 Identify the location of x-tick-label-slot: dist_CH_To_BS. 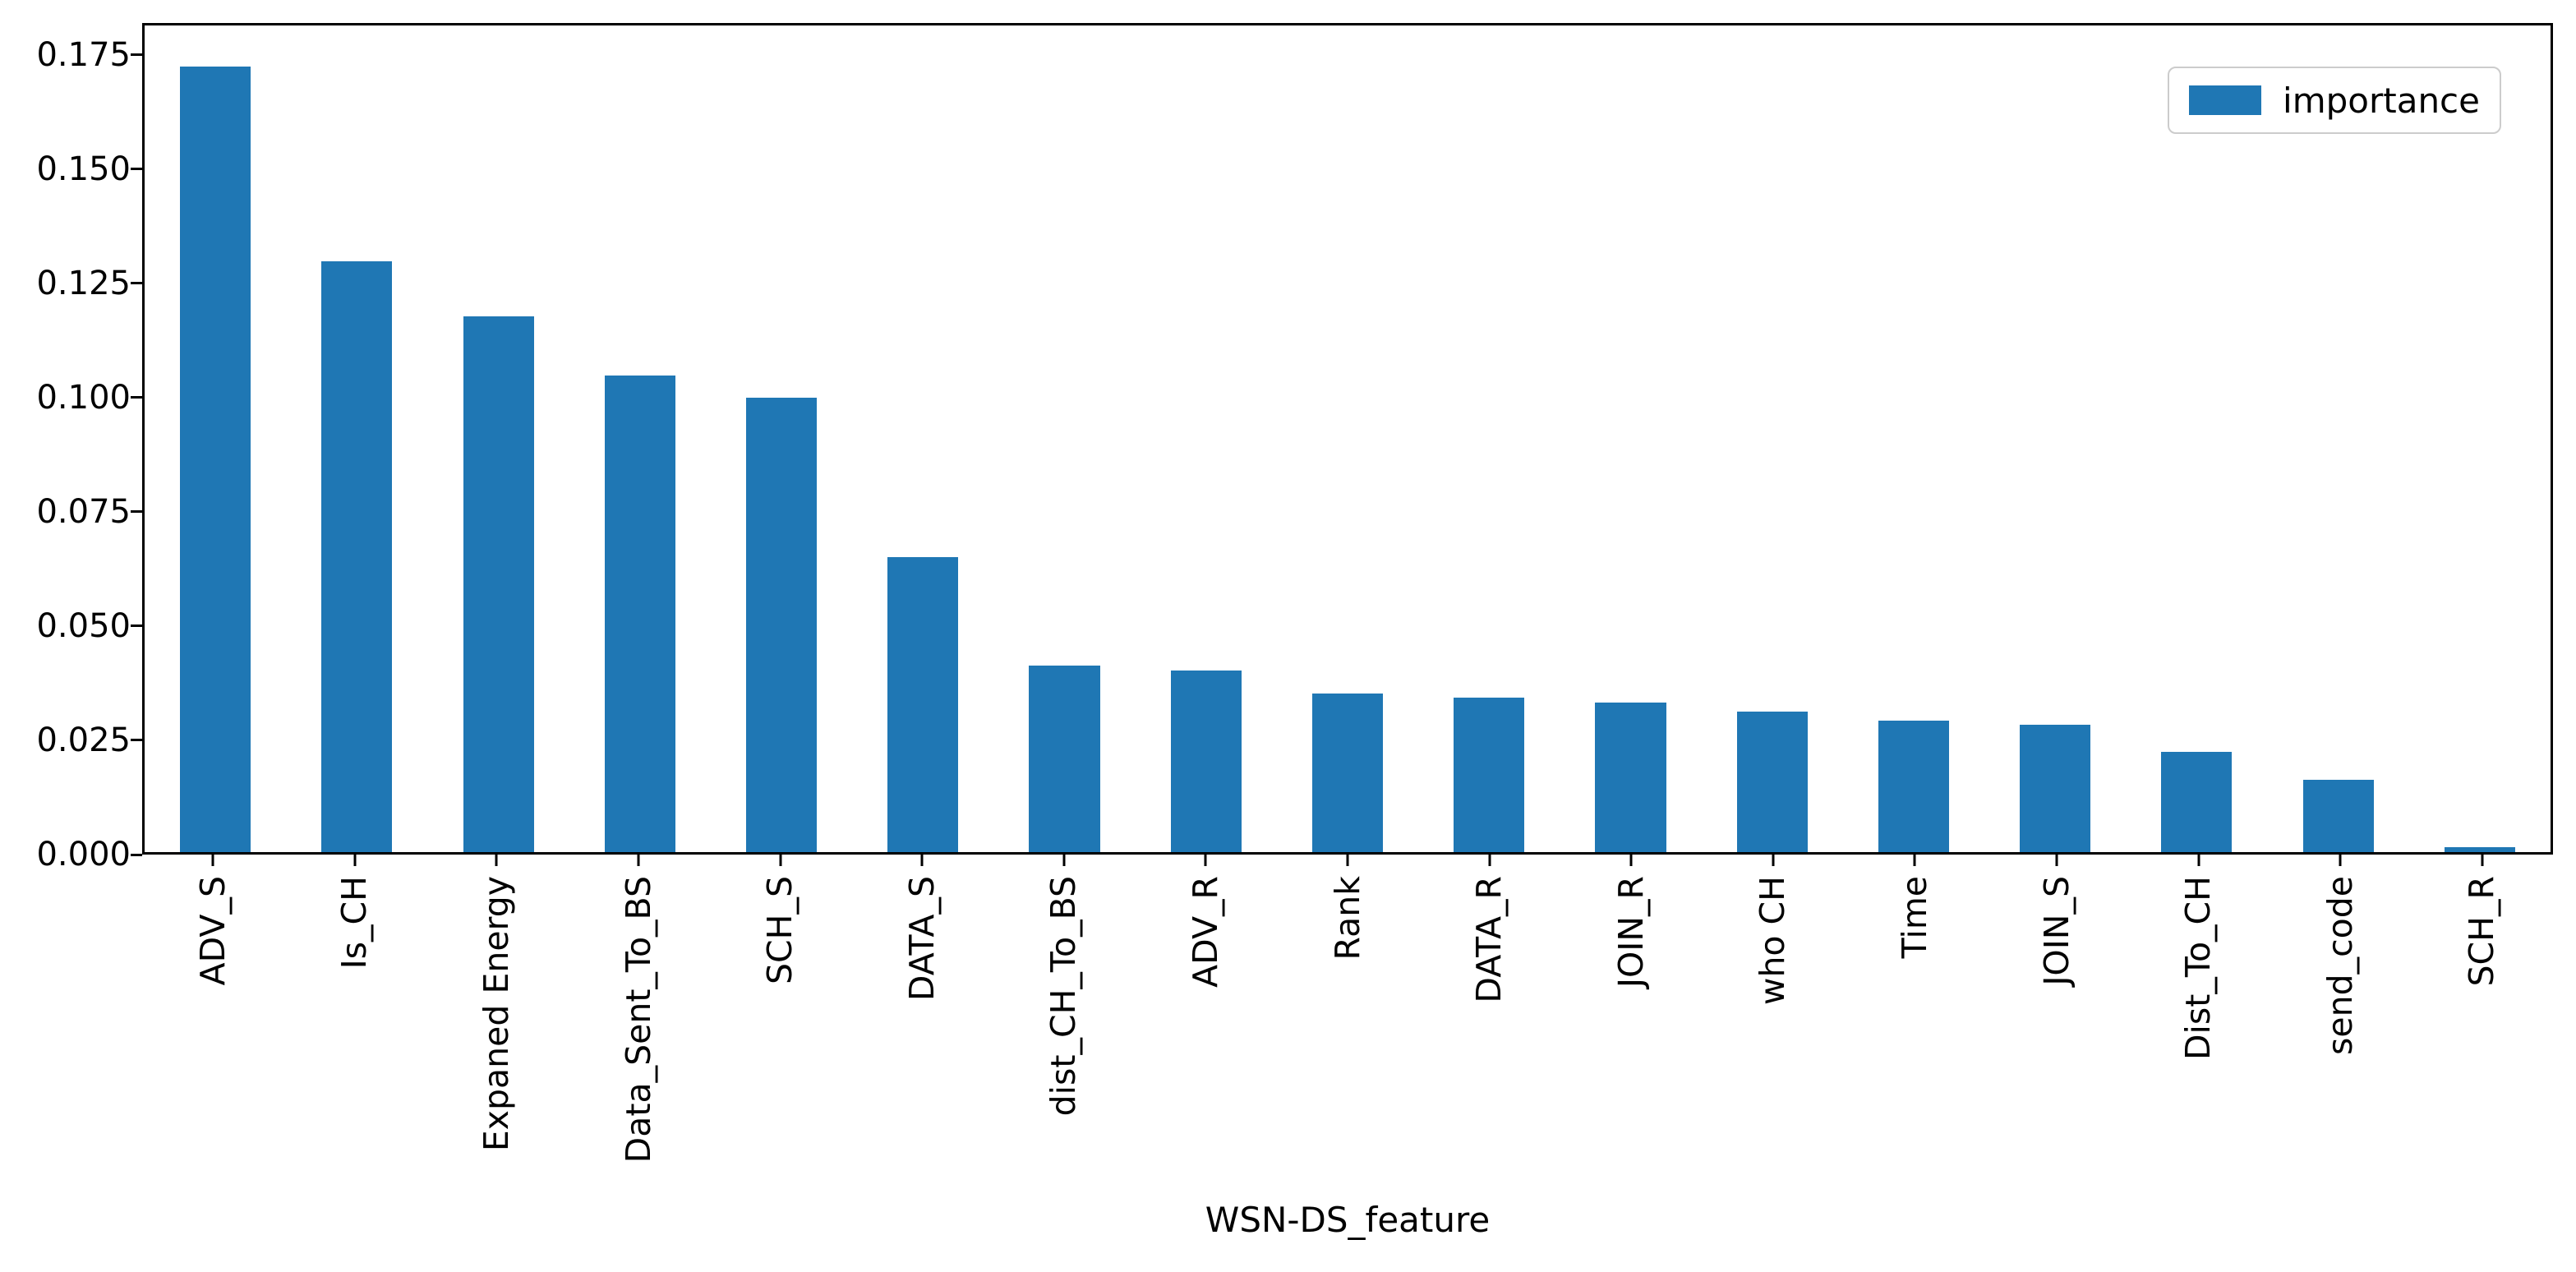
(1064, 1041).